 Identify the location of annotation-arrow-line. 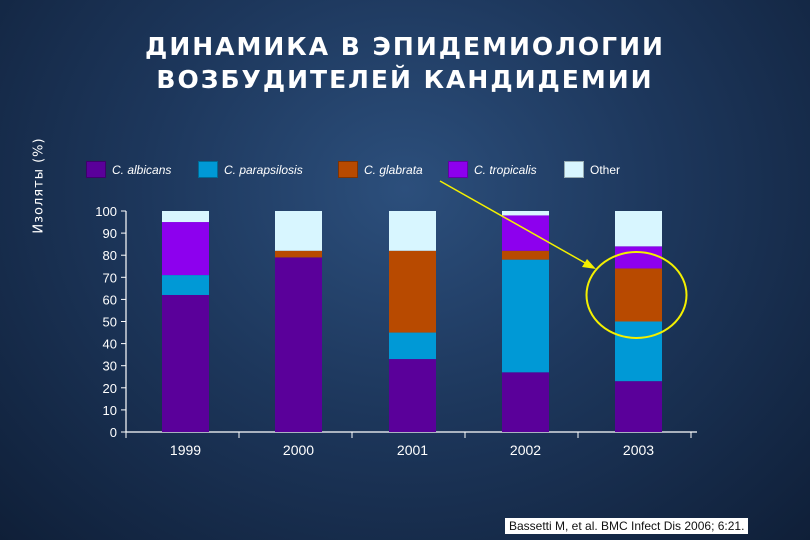
(513, 222).